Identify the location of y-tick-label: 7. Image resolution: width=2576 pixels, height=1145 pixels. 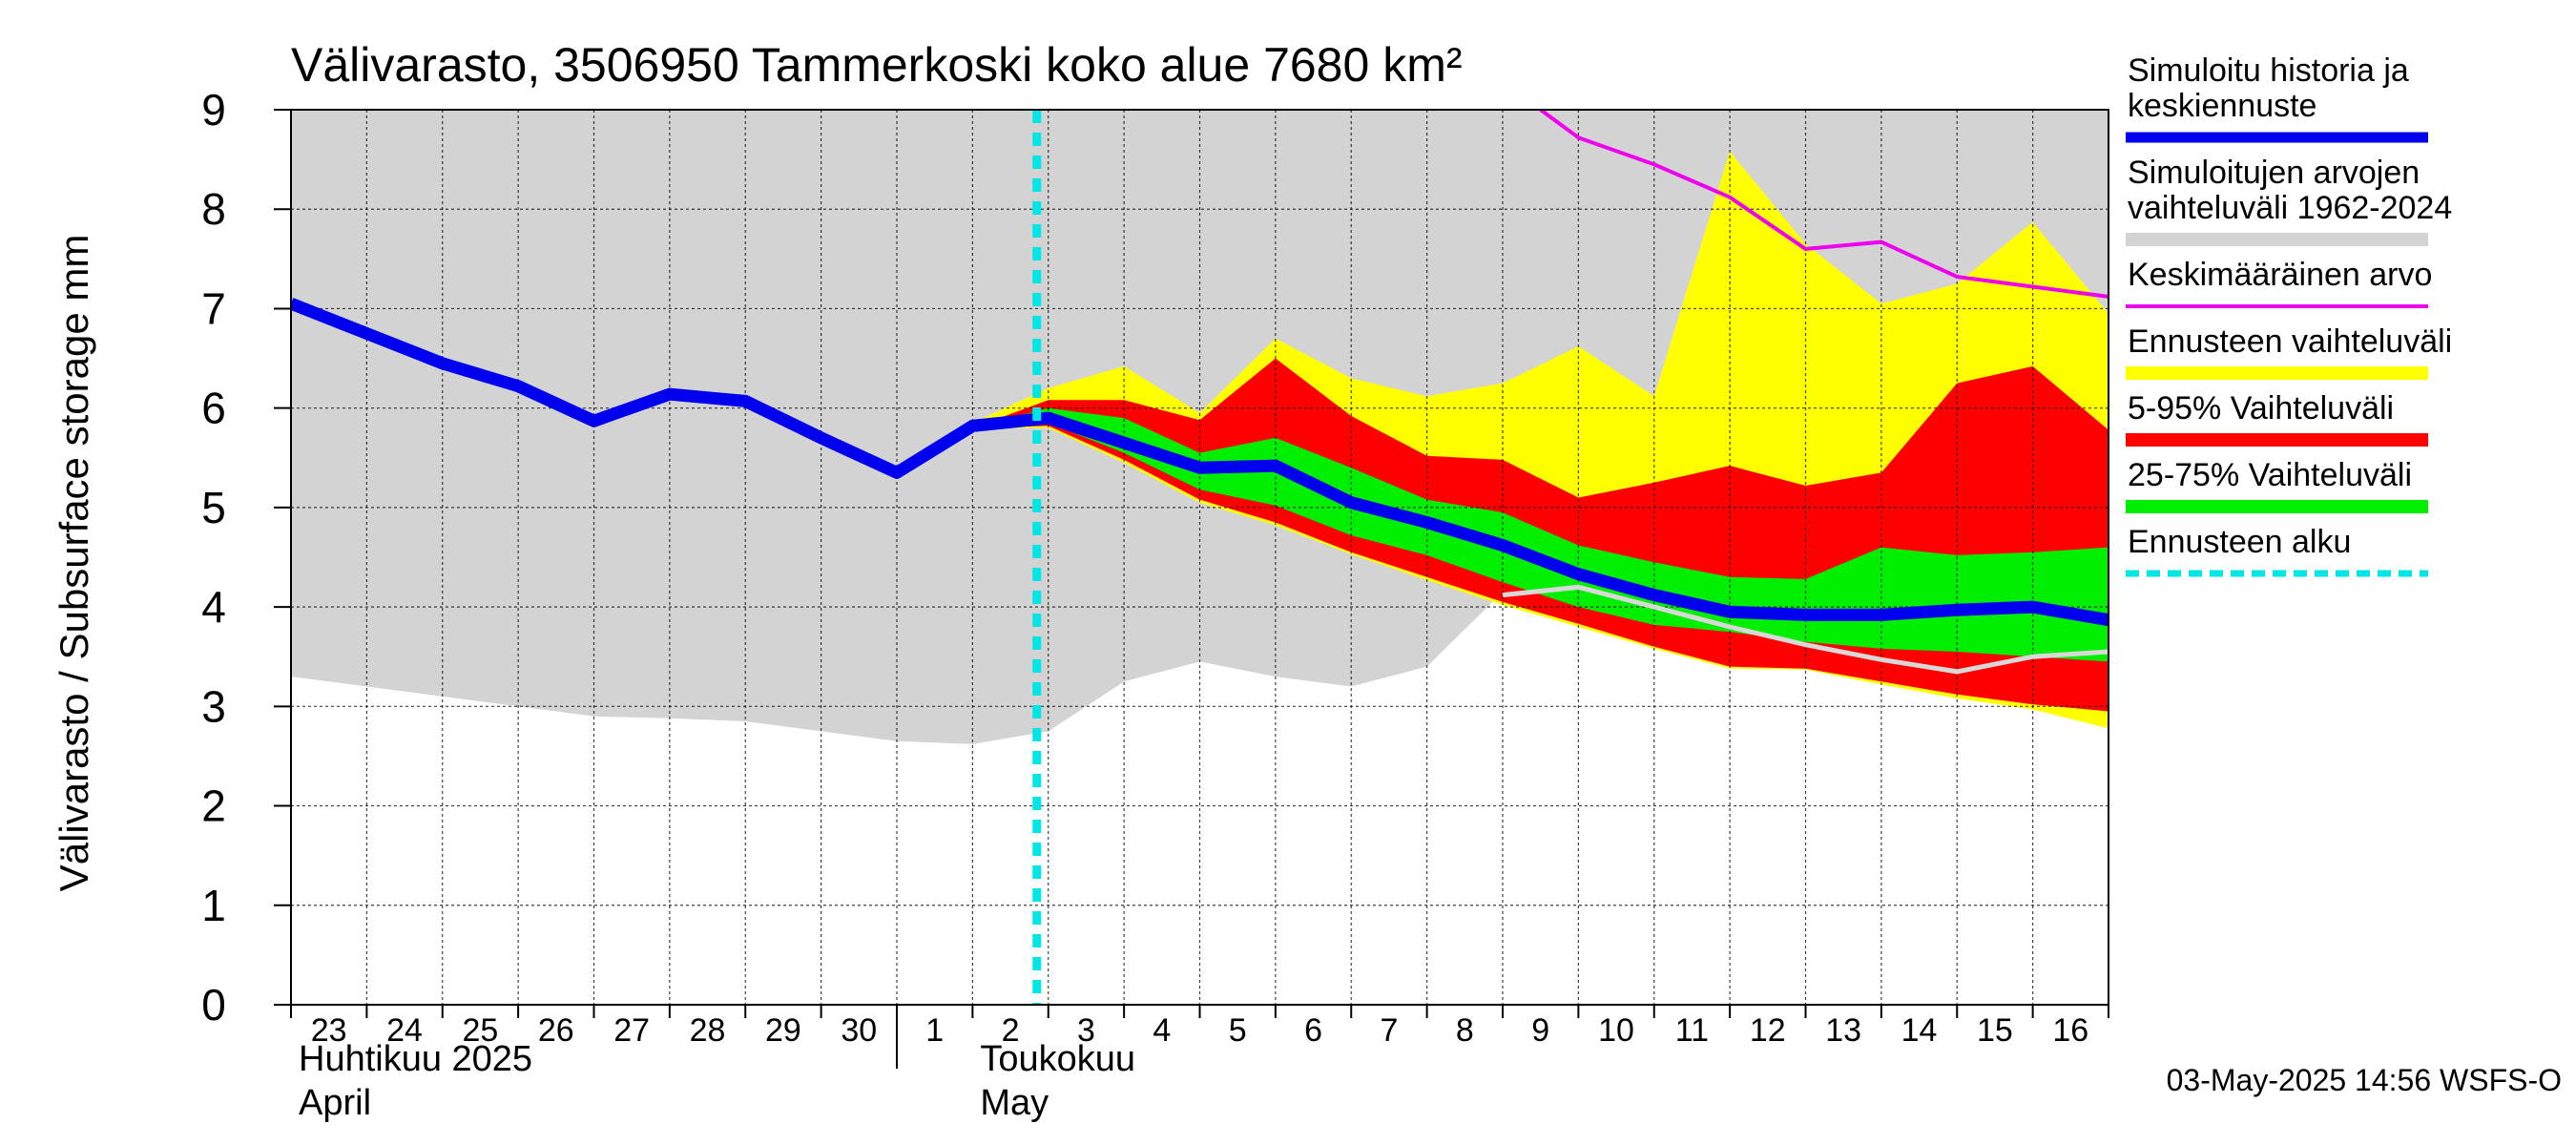
(213, 308).